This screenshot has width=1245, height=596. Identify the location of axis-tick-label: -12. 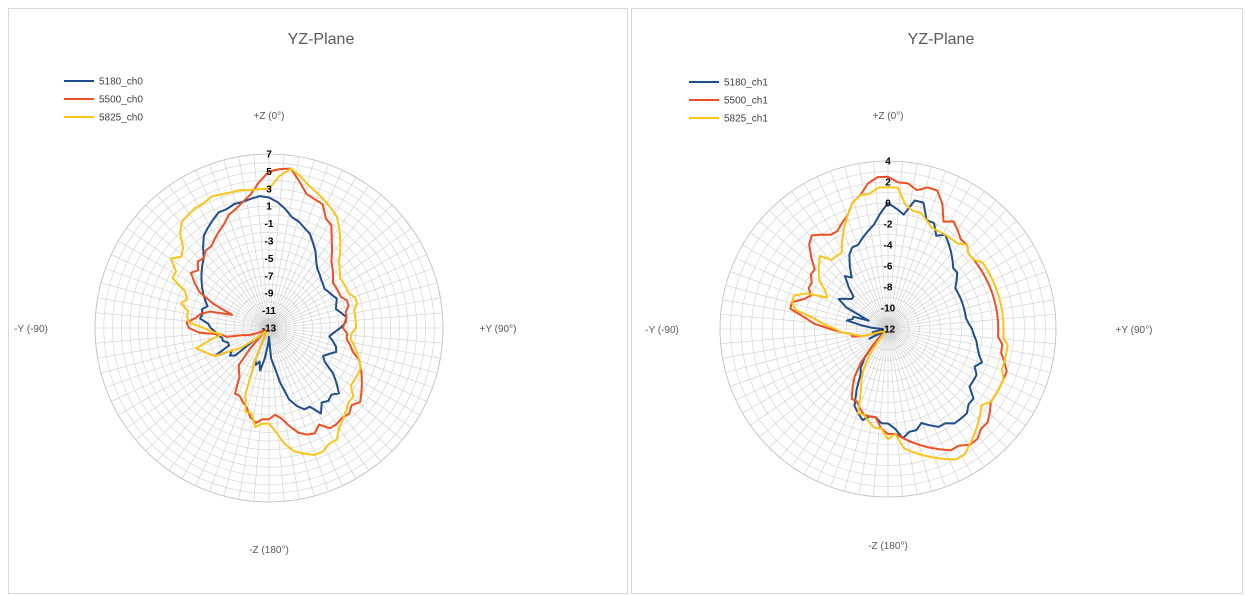
(888, 330).